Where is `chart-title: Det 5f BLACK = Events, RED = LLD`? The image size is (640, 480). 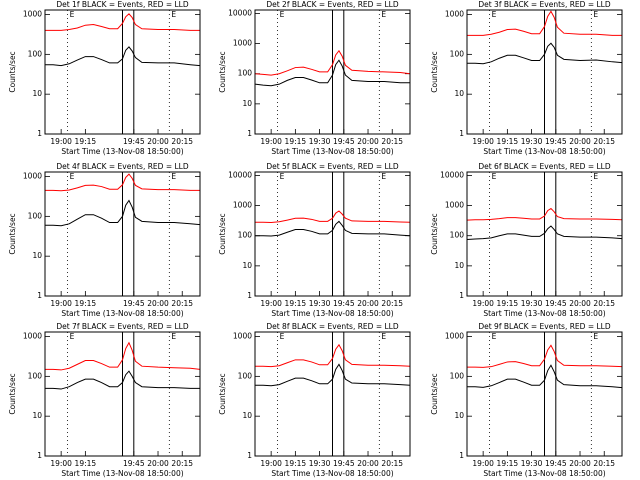 chart-title: Det 5f BLACK = Events, RED = LLD is located at coordinates (332, 166).